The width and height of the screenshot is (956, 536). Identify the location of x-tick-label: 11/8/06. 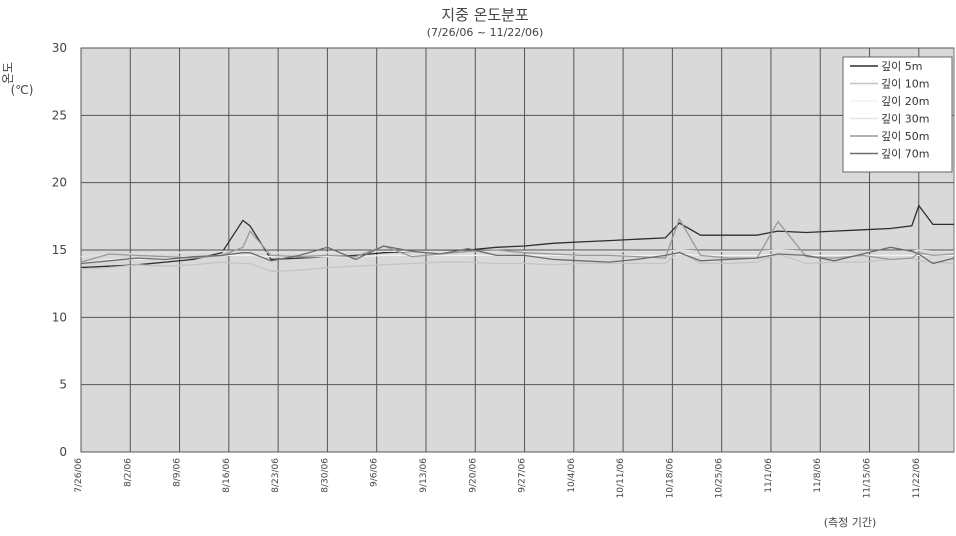
(818, 475).